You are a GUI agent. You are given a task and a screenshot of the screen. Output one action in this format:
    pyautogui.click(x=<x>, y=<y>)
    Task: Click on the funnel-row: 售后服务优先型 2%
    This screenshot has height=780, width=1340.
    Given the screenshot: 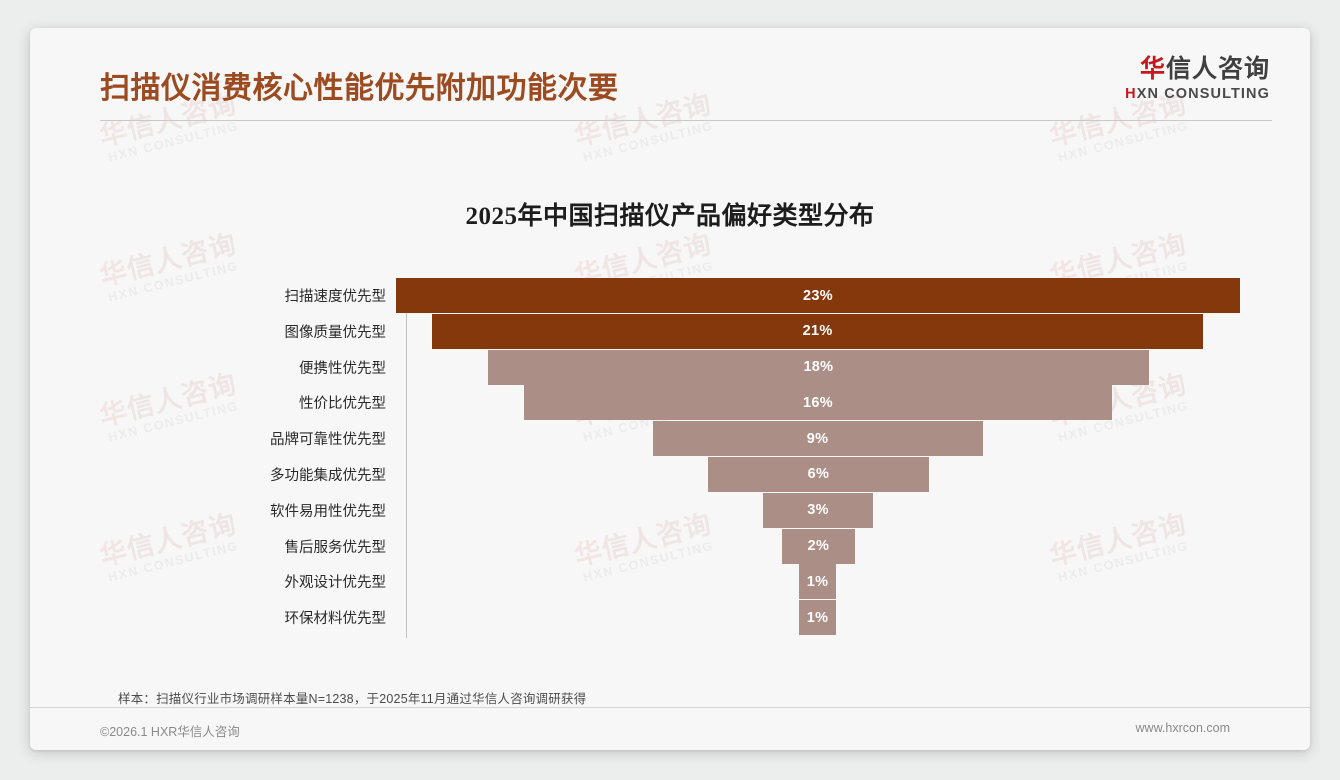 What is the action you would take?
    pyautogui.click(x=670, y=546)
    